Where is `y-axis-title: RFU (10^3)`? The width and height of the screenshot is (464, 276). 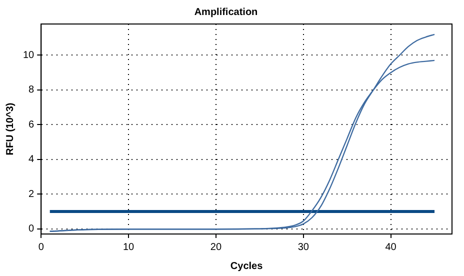
y-axis-title: RFU (10^3) is located at coordinates (10, 129).